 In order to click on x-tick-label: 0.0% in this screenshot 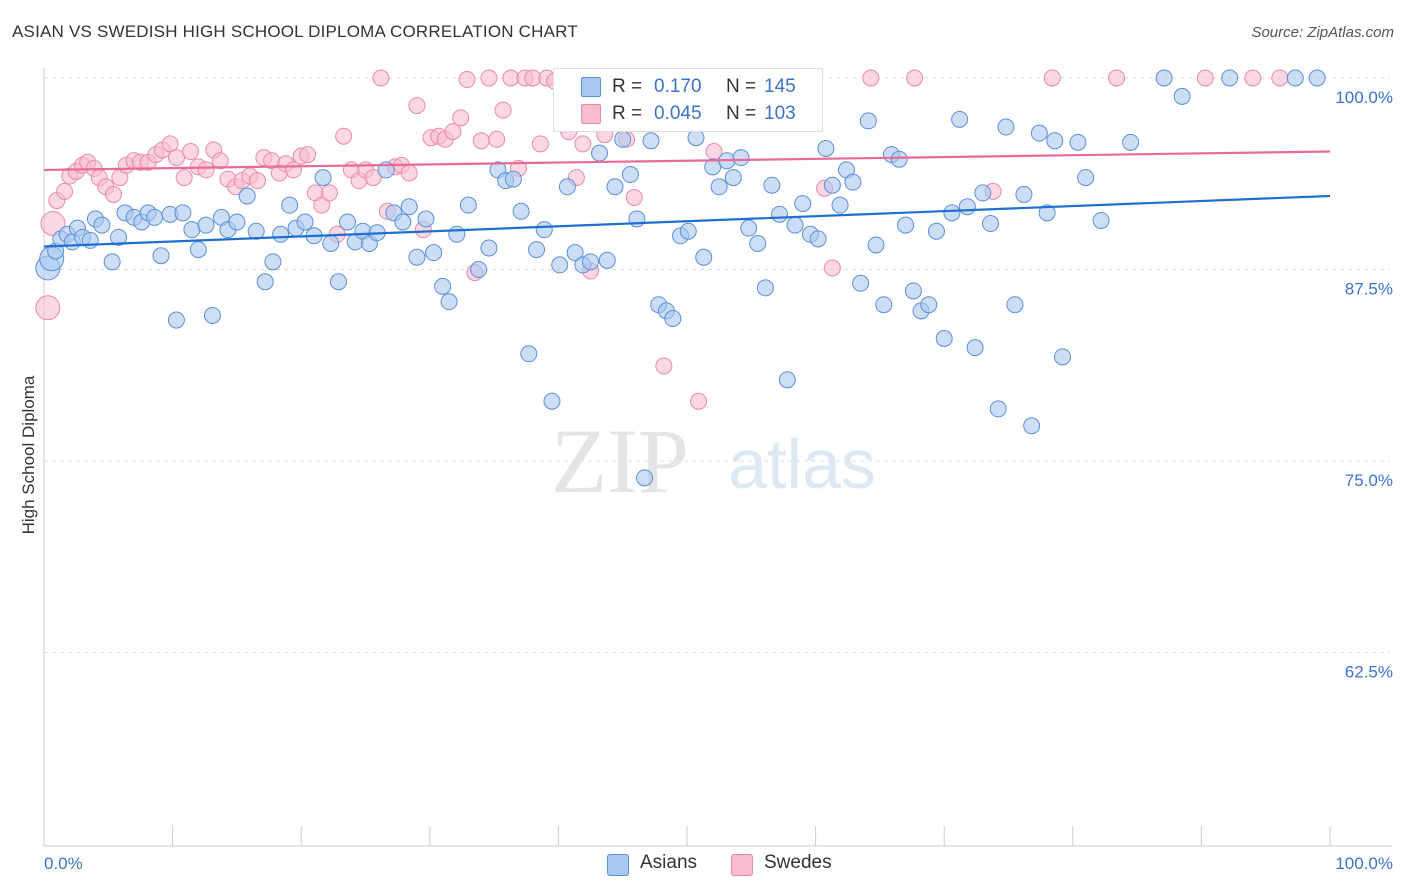, I will do `click(63, 863)`.